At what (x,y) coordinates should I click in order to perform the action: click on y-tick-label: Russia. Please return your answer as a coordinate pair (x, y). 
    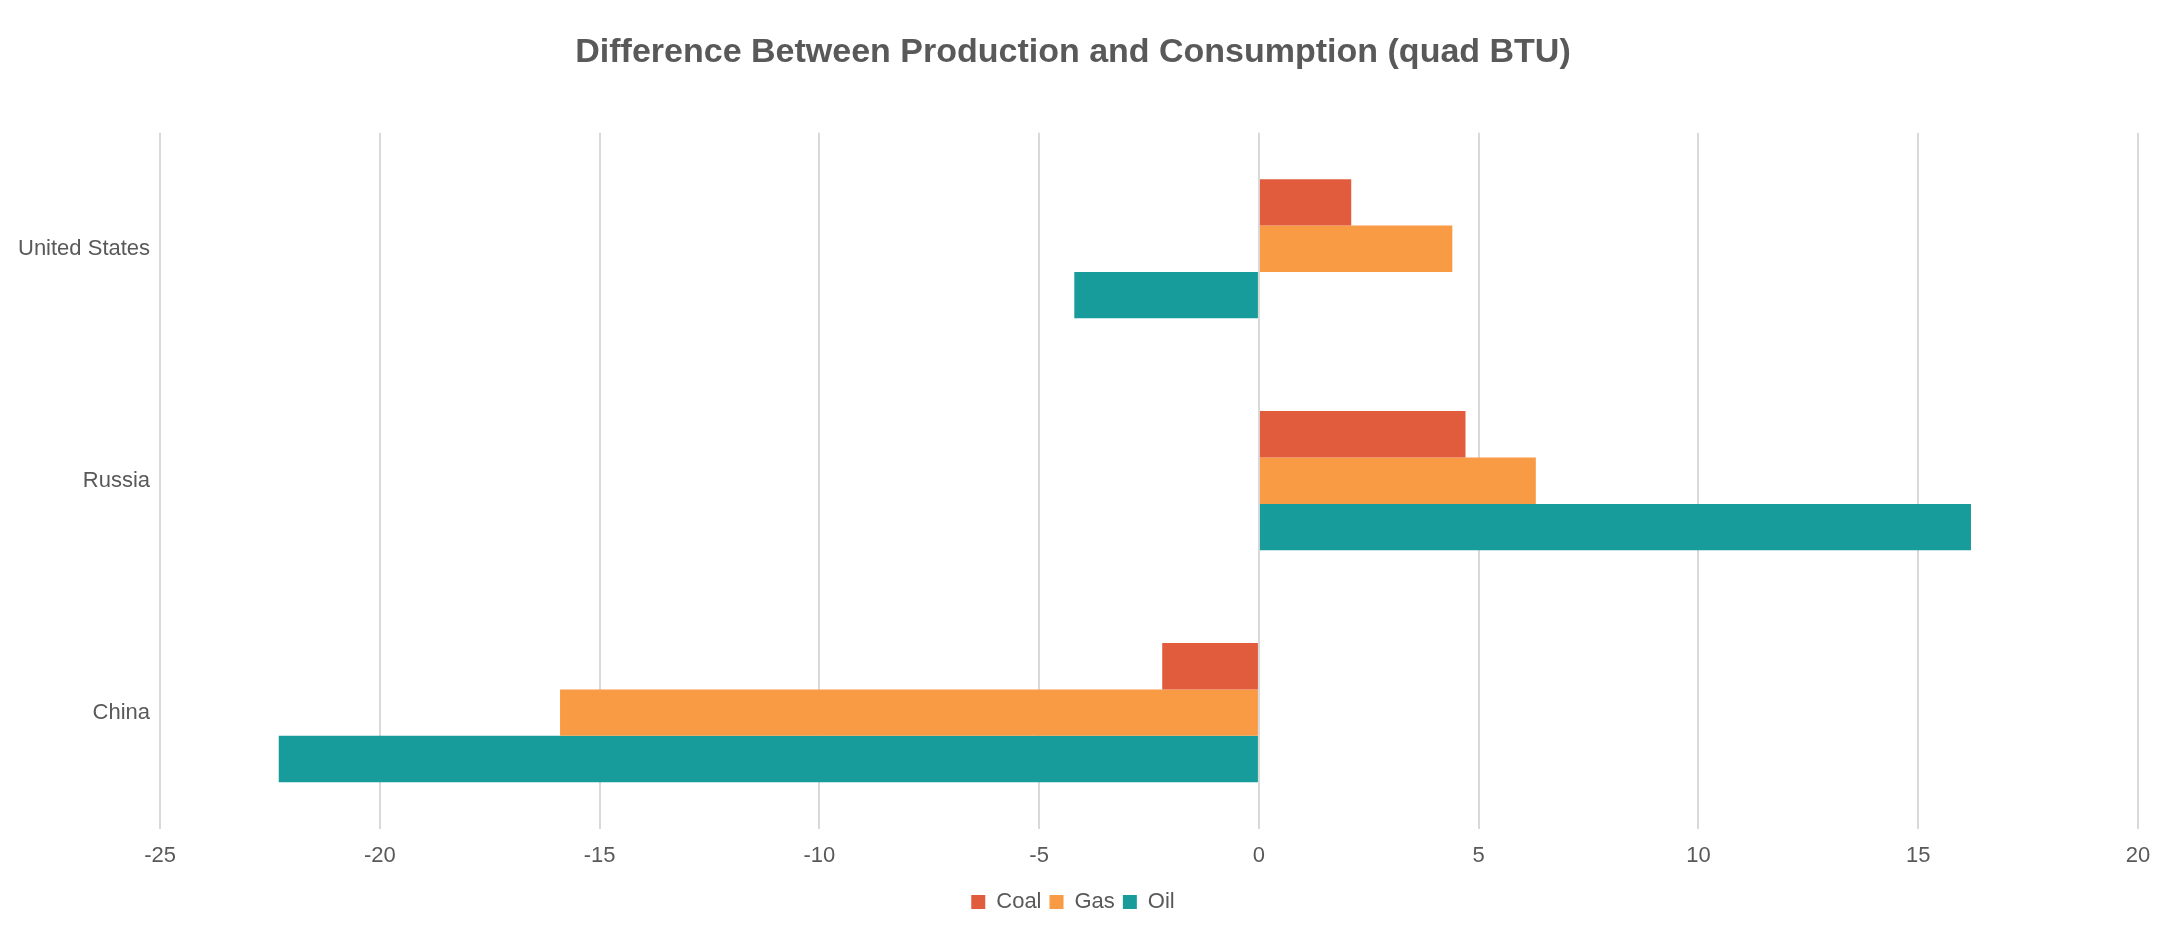
    Looking at the image, I should click on (116, 479).